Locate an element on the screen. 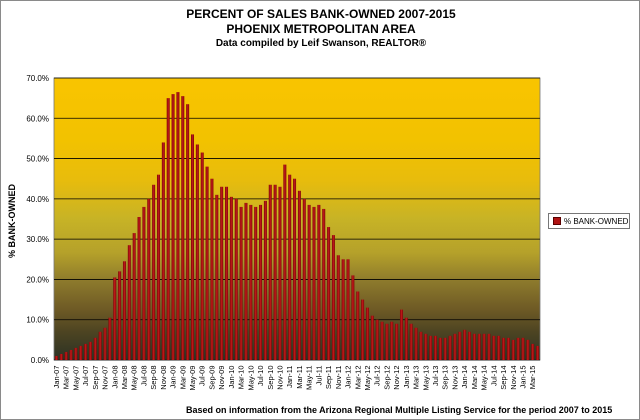  x-tick-label: Jul-14 is located at coordinates (493, 375).